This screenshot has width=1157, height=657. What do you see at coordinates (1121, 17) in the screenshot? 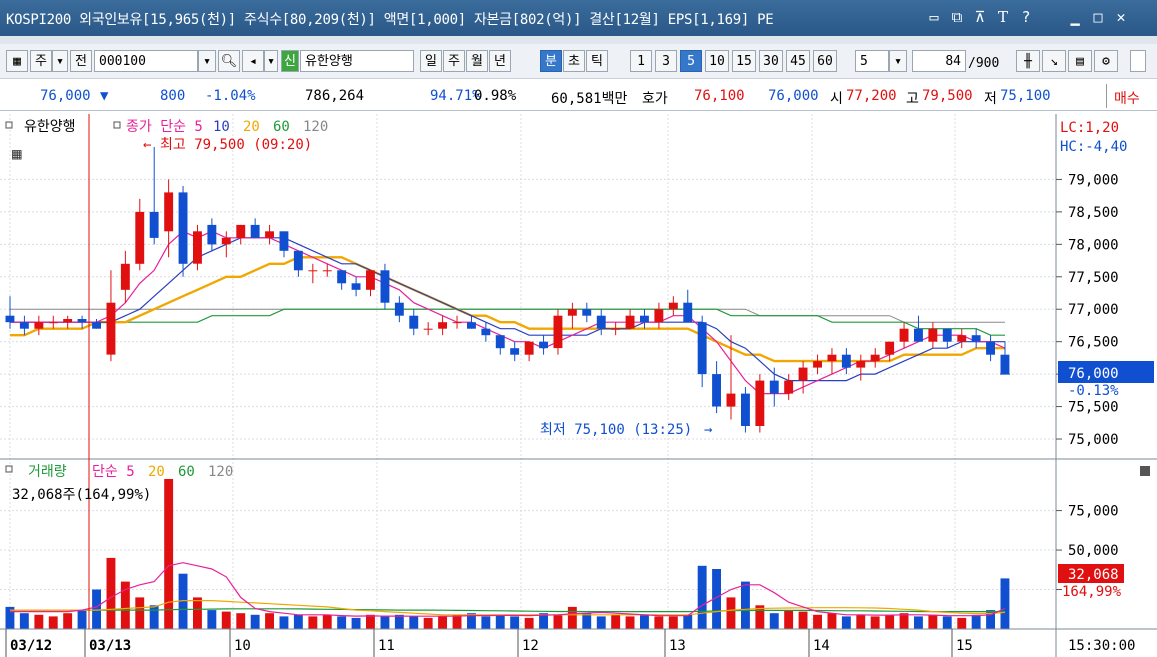
I see `close-icon: ✕` at bounding box center [1121, 17].